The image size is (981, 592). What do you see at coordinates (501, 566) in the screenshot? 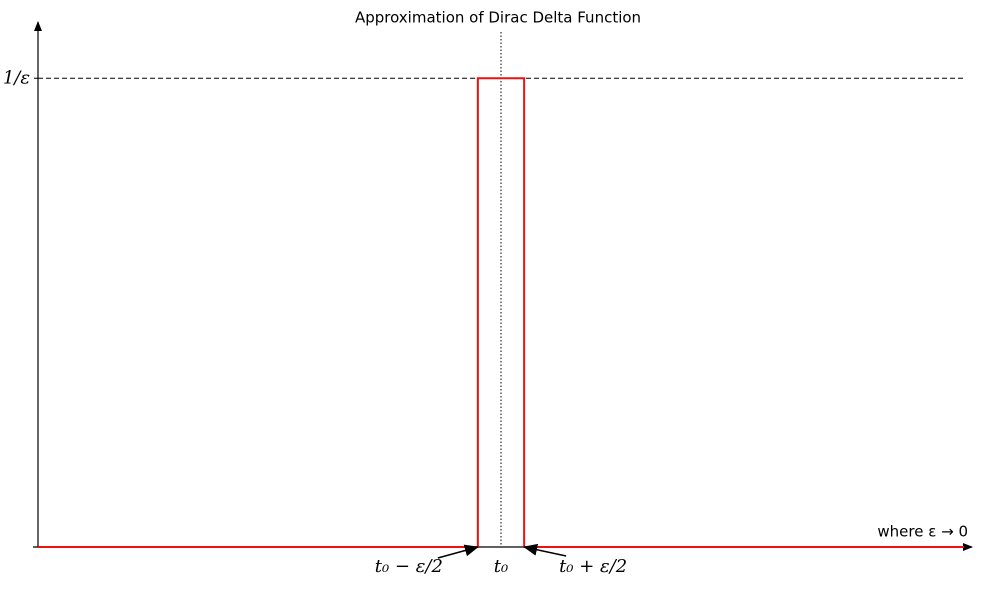
I see `annotation: t₀` at bounding box center [501, 566].